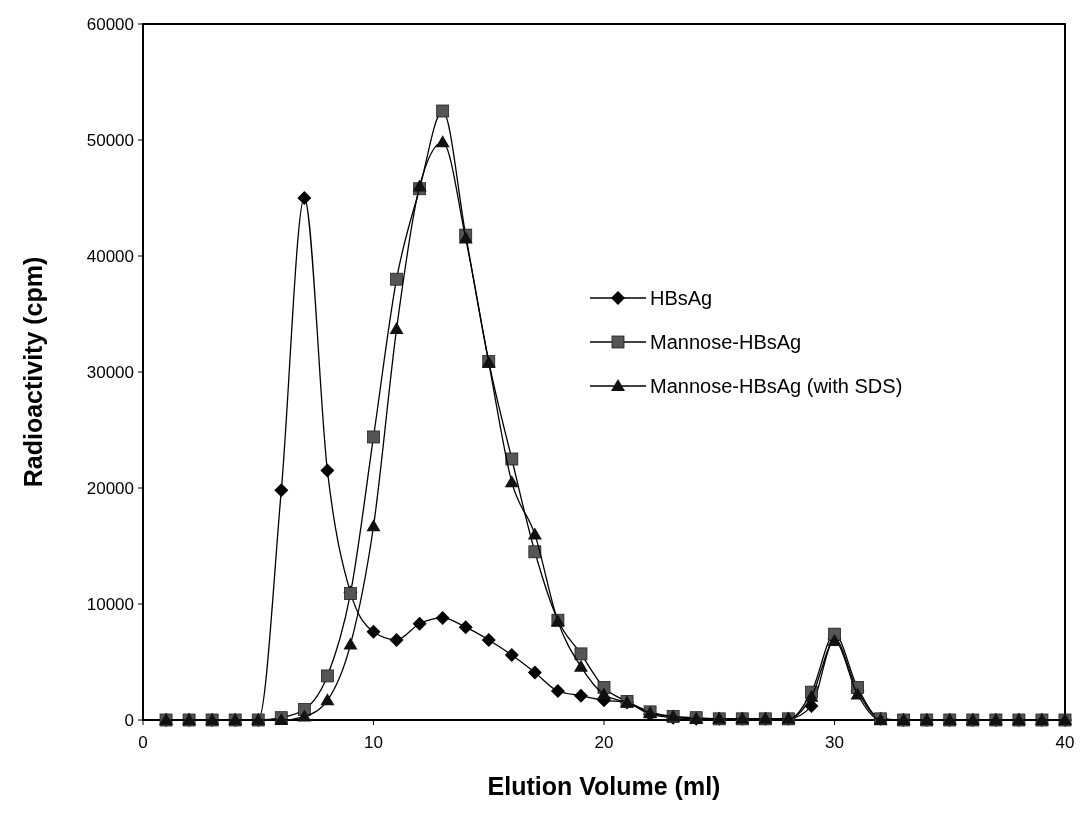 Image resolution: width=1080 pixels, height=826 pixels. What do you see at coordinates (681, 298) in the screenshot?
I see `legend-label: HBsAg` at bounding box center [681, 298].